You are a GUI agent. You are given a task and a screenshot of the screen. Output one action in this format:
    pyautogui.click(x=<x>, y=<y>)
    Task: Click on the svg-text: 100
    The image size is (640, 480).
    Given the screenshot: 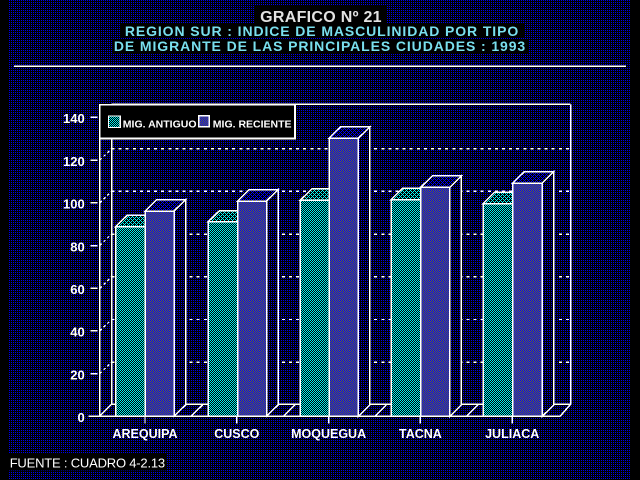 What is the action you would take?
    pyautogui.click(x=74, y=204)
    